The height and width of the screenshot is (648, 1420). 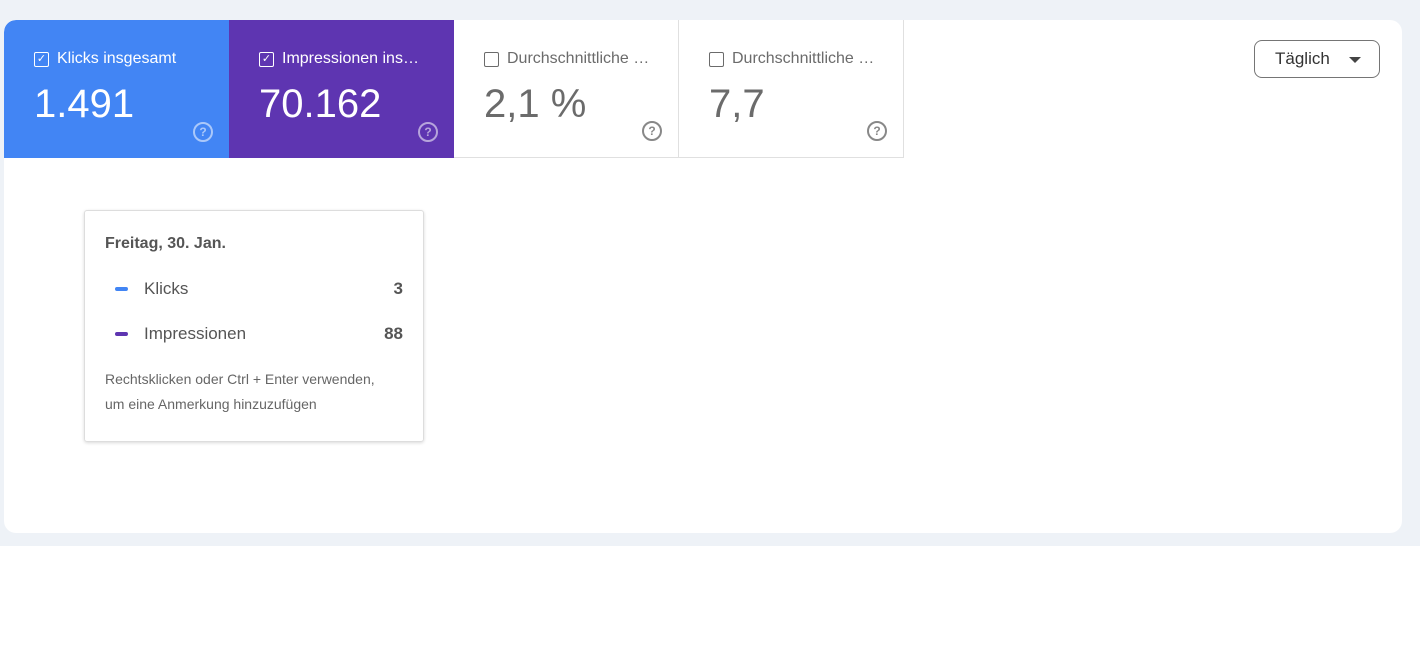 I want to click on legend-swatch-impressions, so click(x=121, y=334).